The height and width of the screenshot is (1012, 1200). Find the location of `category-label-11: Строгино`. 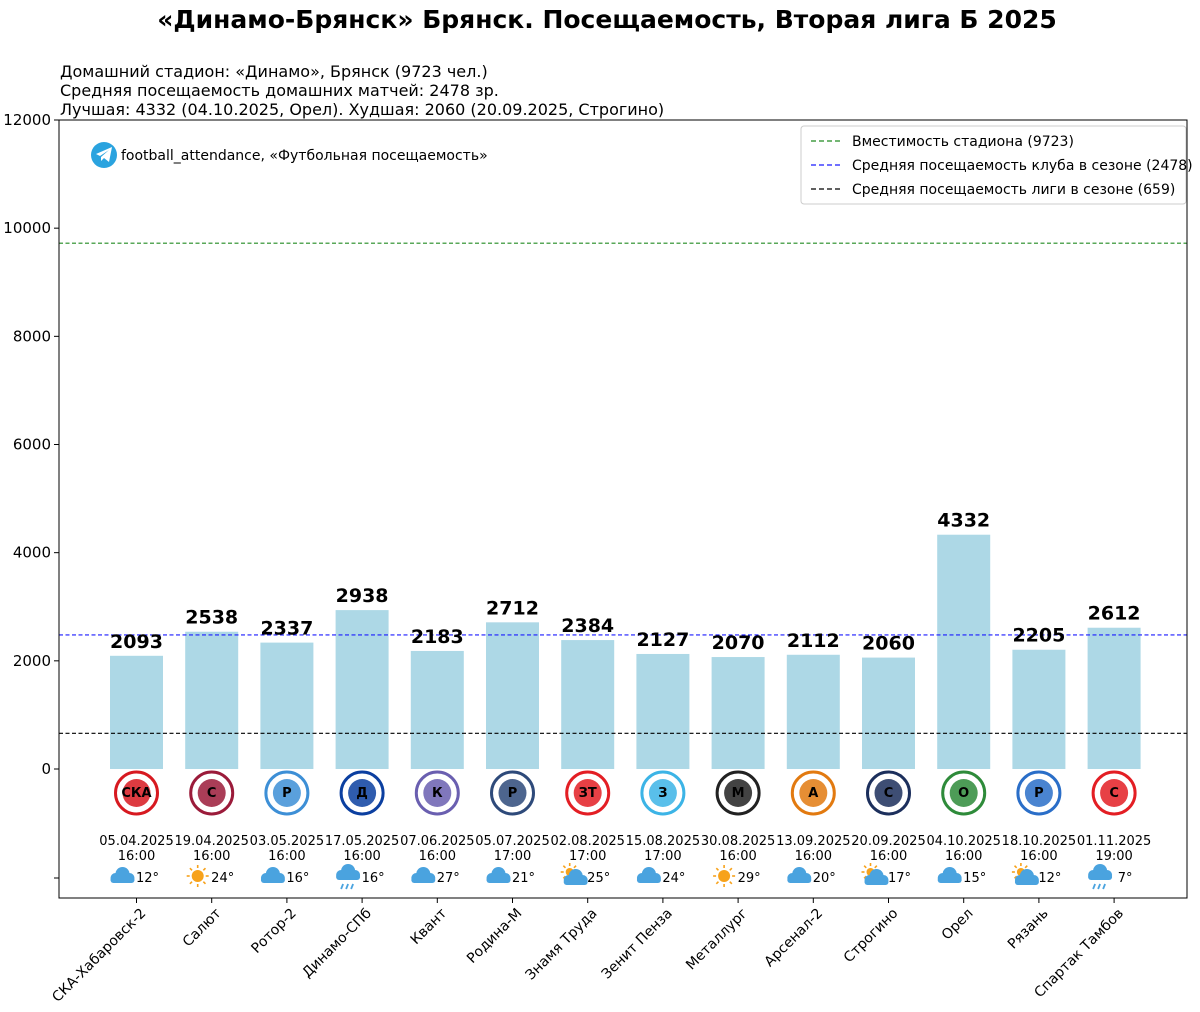

category-label-11: Строгино is located at coordinates (871, 936).